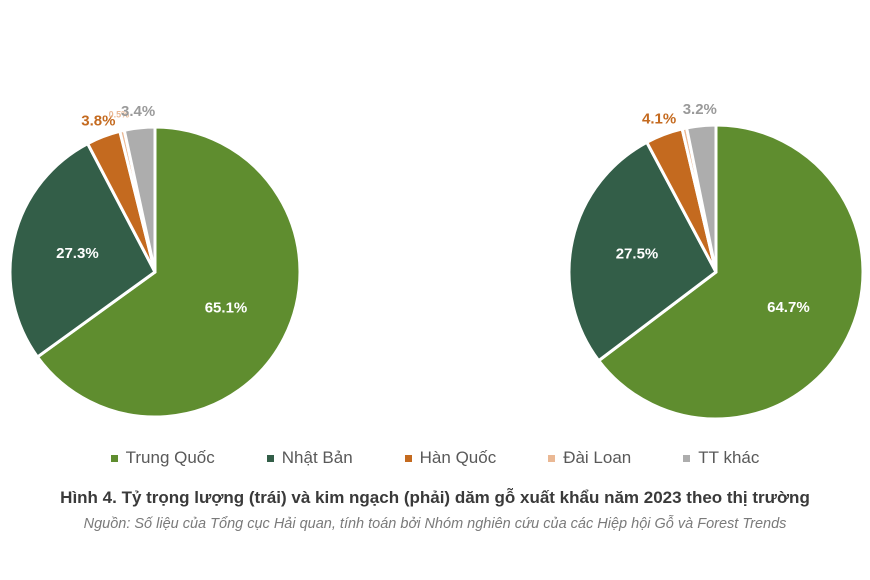 This screenshot has height=580, width=870. What do you see at coordinates (98, 120) in the screenshot?
I see `data-label: 3.8%` at bounding box center [98, 120].